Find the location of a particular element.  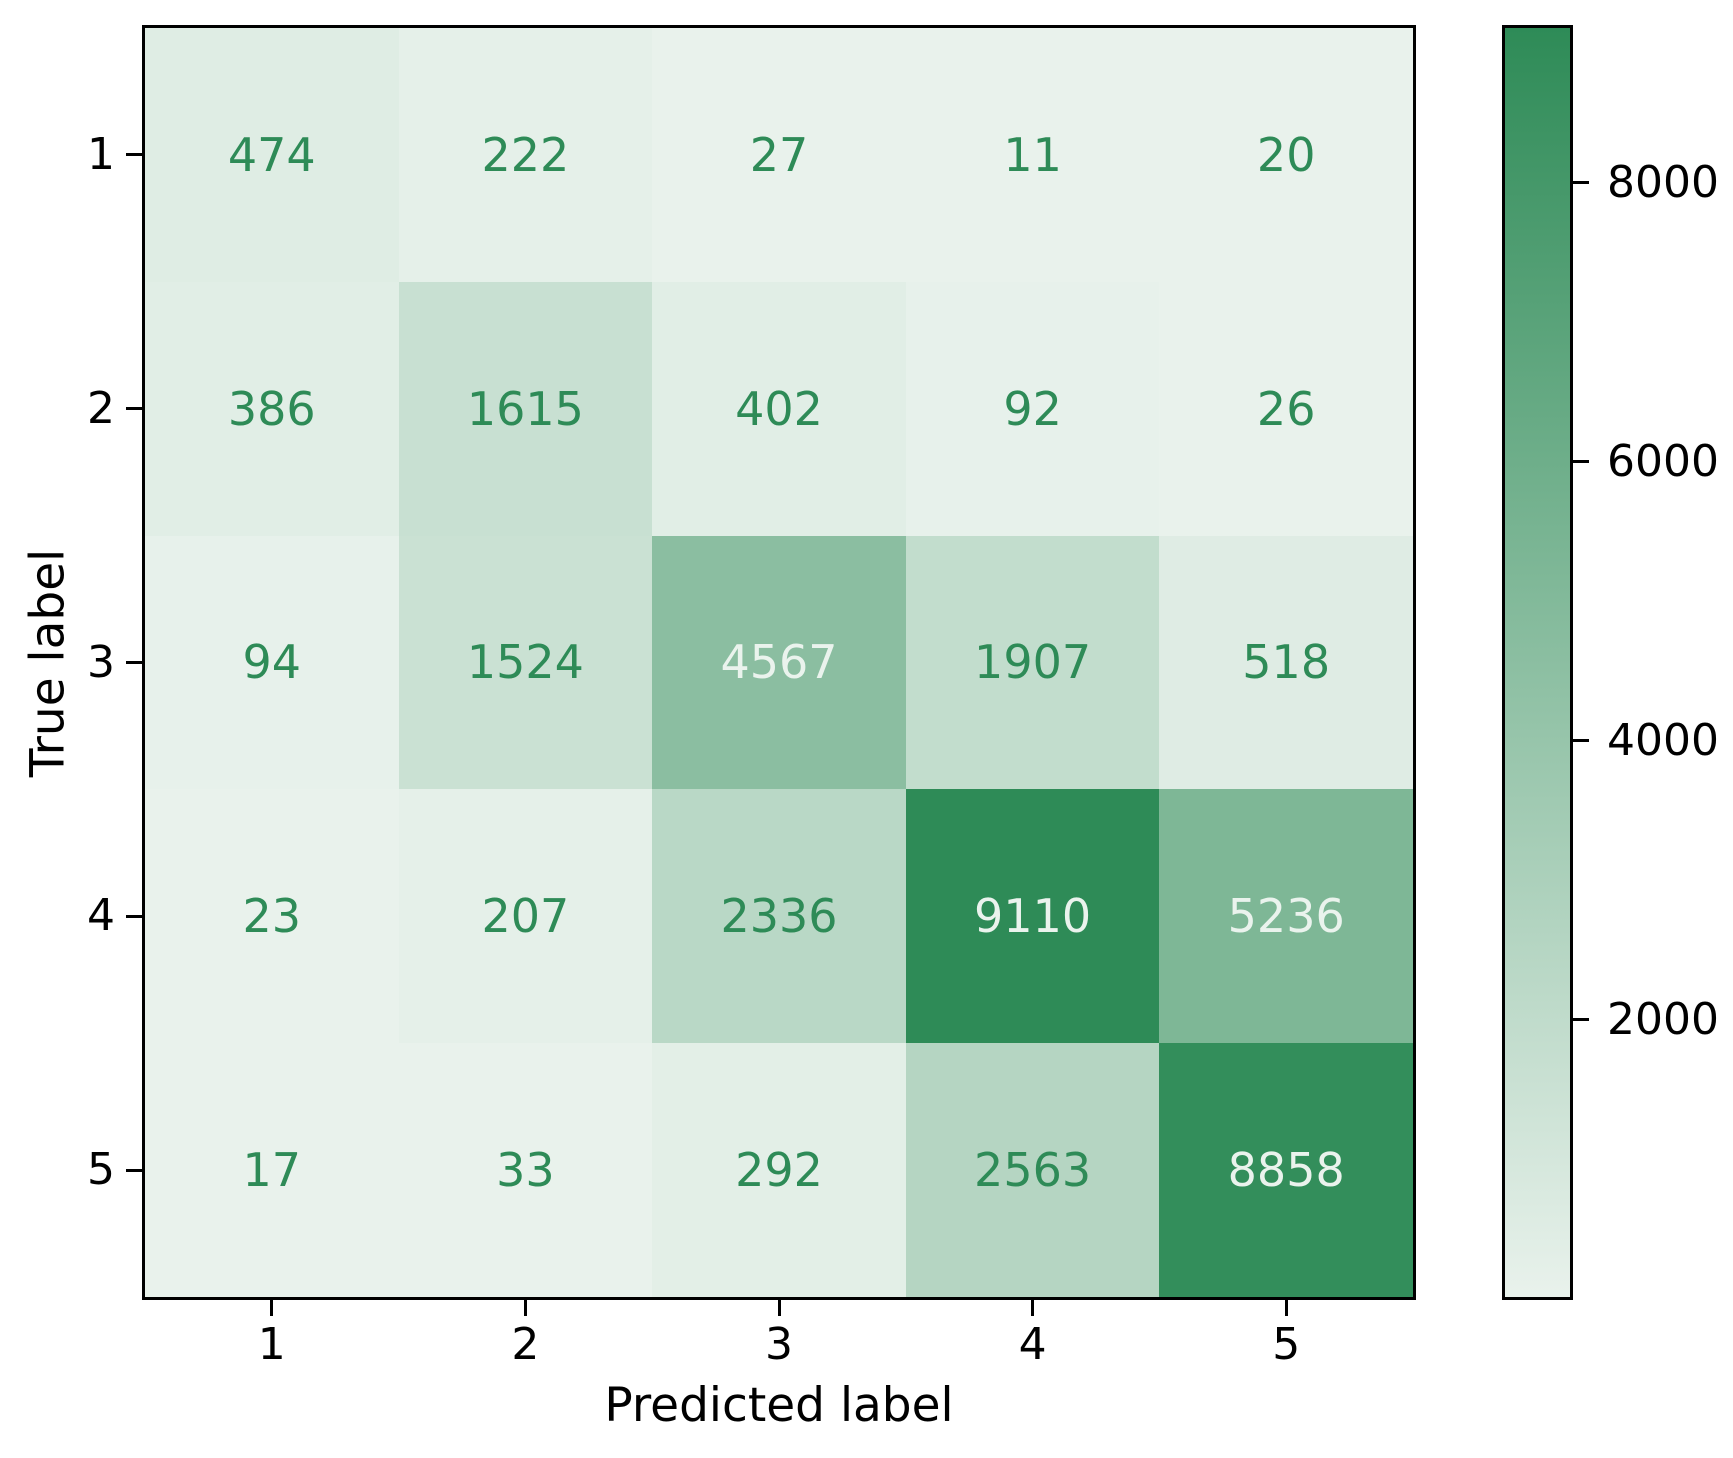

matrix-cell-value: 20 is located at coordinates (1286, 154).